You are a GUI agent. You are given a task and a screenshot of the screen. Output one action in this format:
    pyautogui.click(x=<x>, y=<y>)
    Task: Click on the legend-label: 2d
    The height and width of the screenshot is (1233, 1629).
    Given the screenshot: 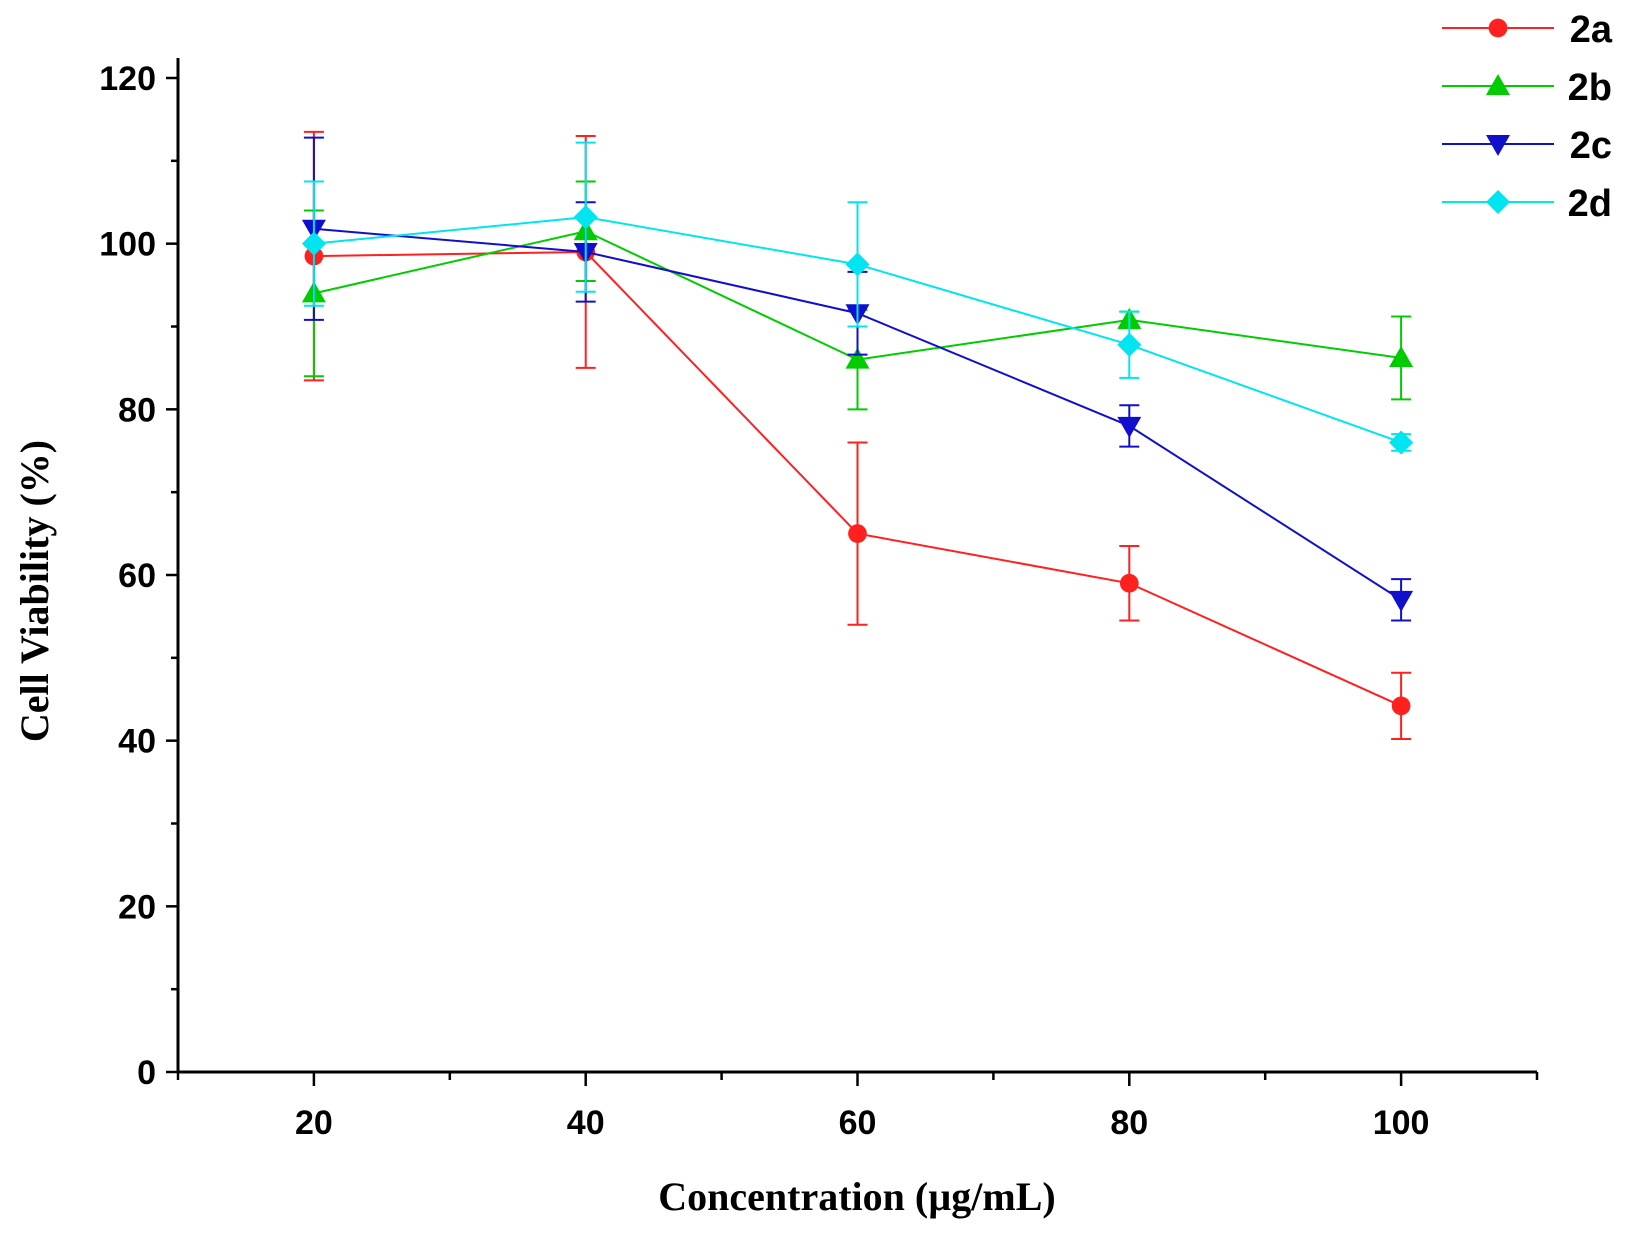 What is the action you would take?
    pyautogui.click(x=1590, y=204)
    